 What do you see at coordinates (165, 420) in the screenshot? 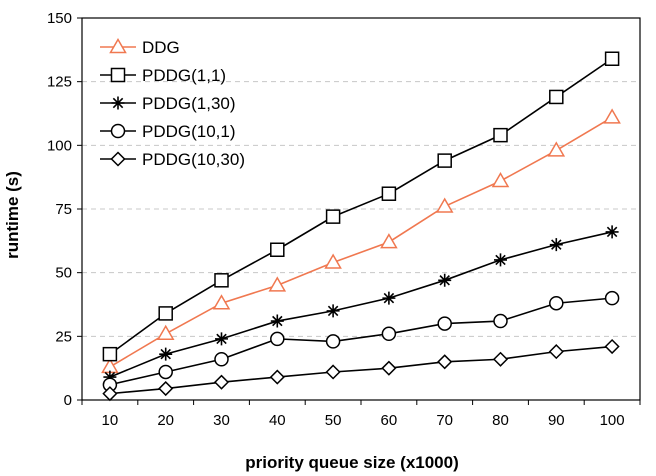
I see `x-tick-label: 20` at bounding box center [165, 420].